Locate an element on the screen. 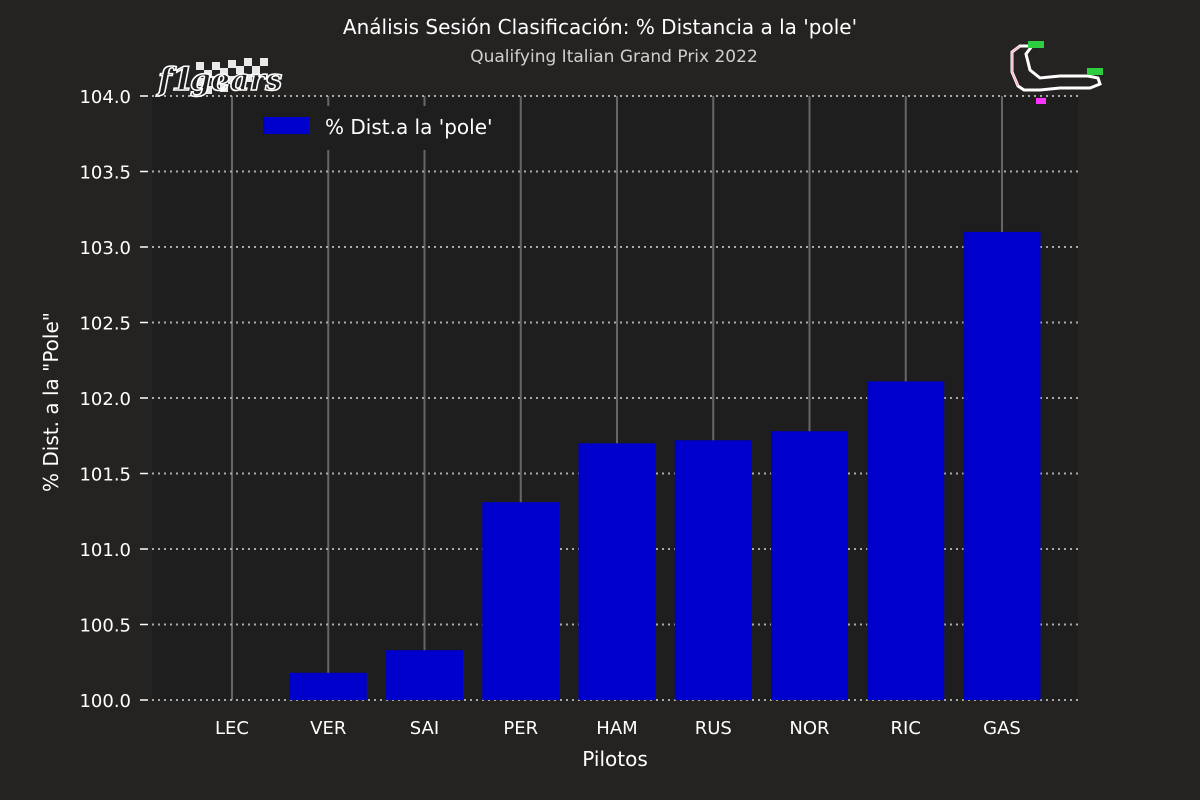  bar-ver is located at coordinates (328, 686).